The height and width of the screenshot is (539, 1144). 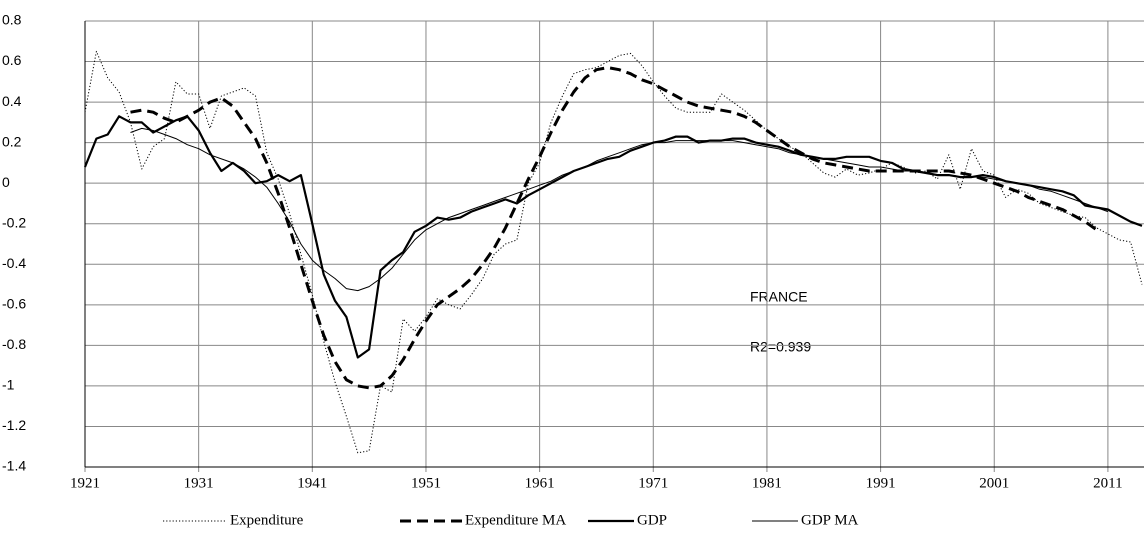 I want to click on y-tick-label: 0.8, so click(x=12, y=20).